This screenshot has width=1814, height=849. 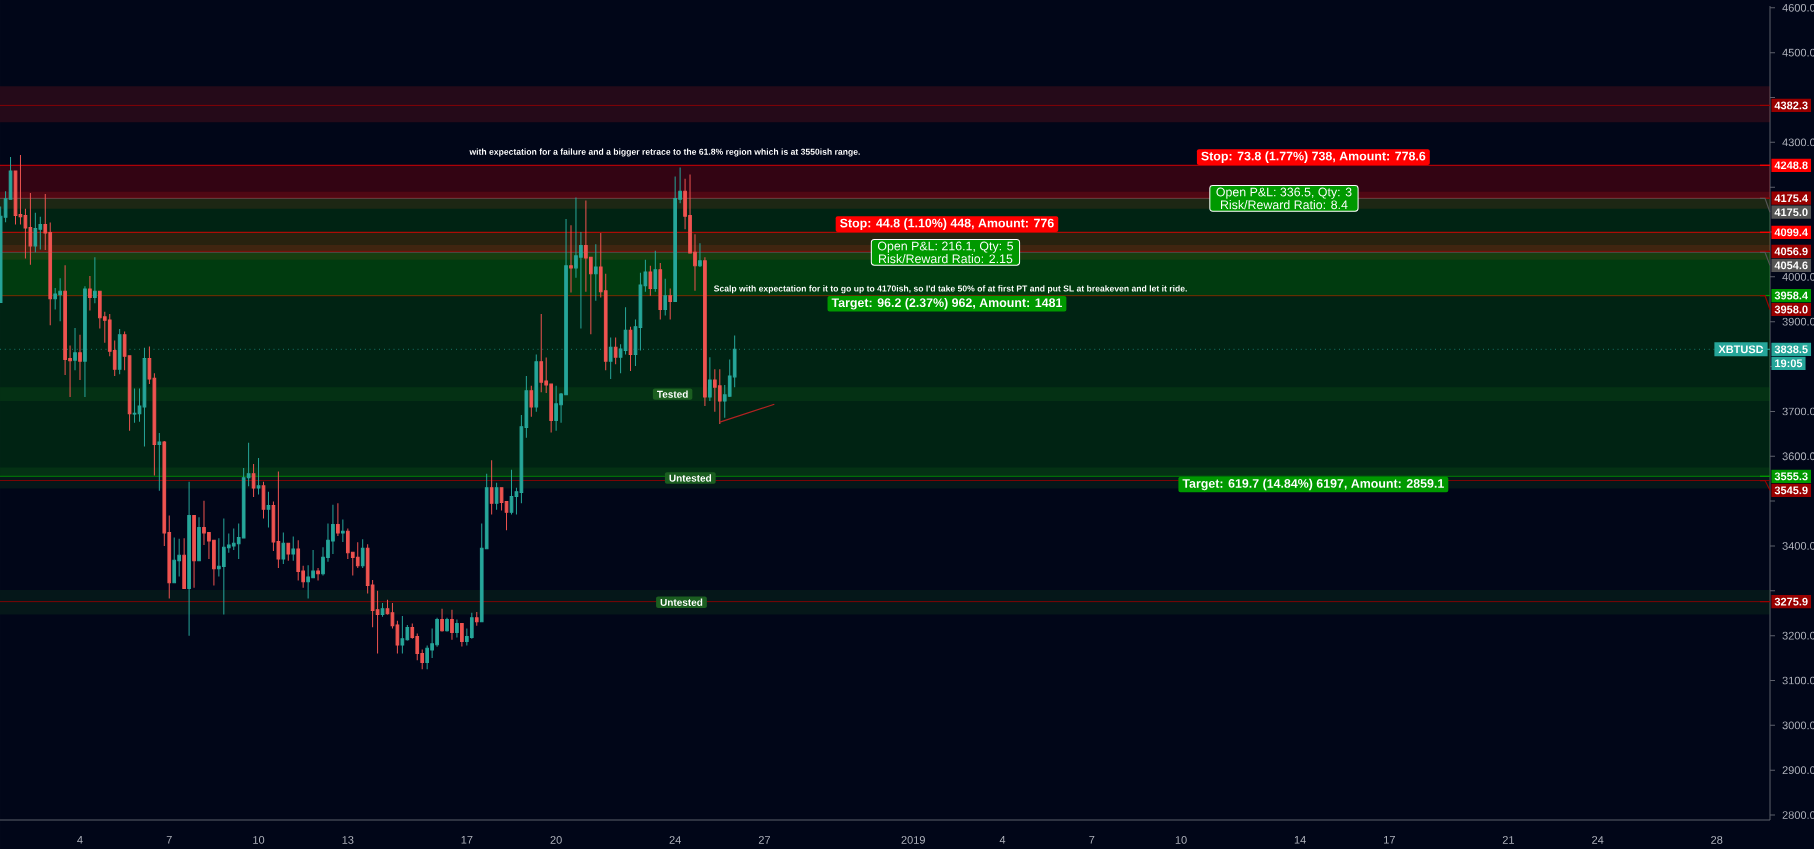 I want to click on band-label: Stop: 73.8 (1.77%) 738, Amount: 778.6, so click(x=1313, y=157).